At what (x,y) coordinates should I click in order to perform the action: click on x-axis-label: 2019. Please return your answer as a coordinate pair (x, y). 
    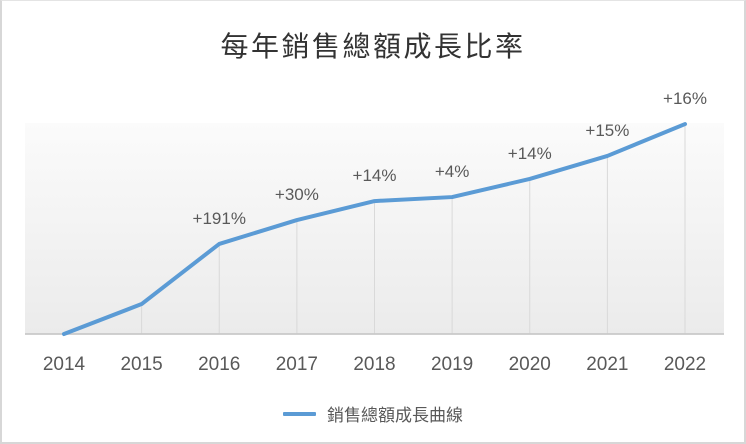
    Looking at the image, I should click on (452, 364).